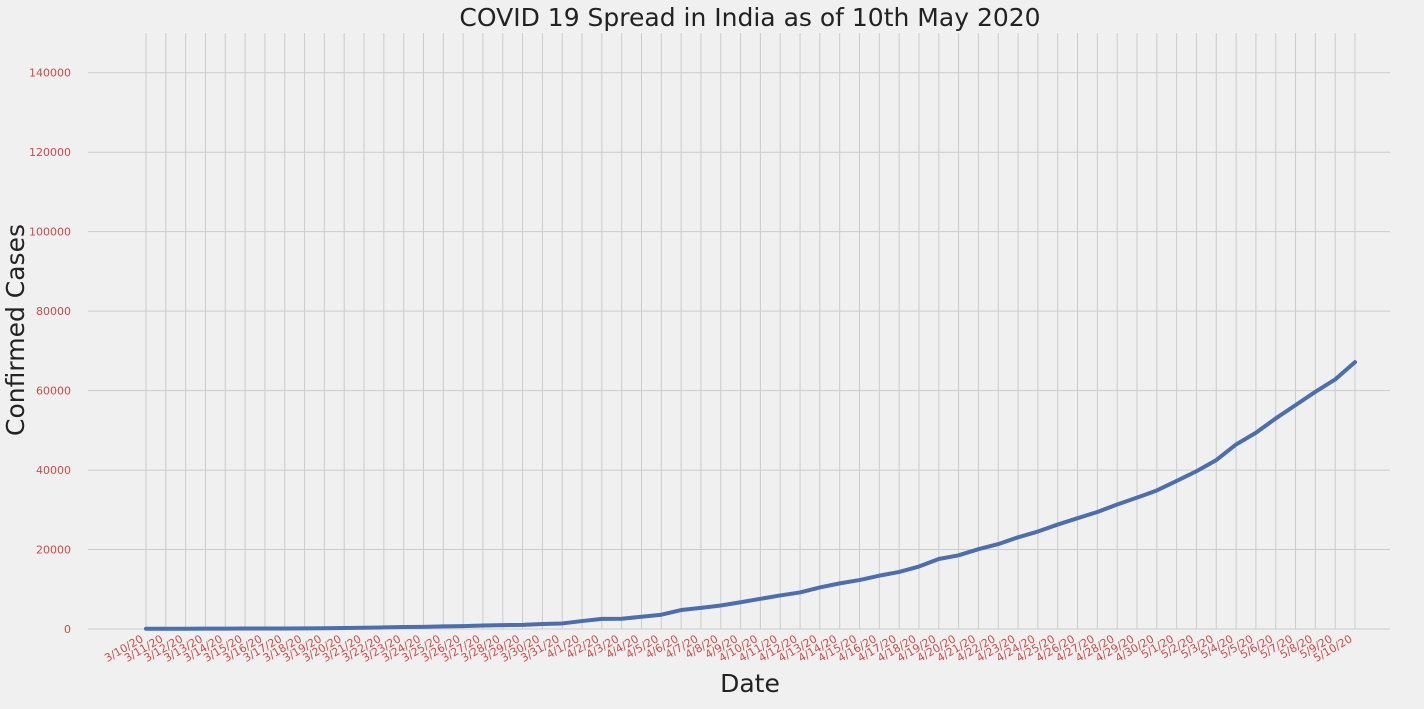 This screenshot has width=1424, height=709. I want to click on y-tick-label: 0, so click(67, 629).